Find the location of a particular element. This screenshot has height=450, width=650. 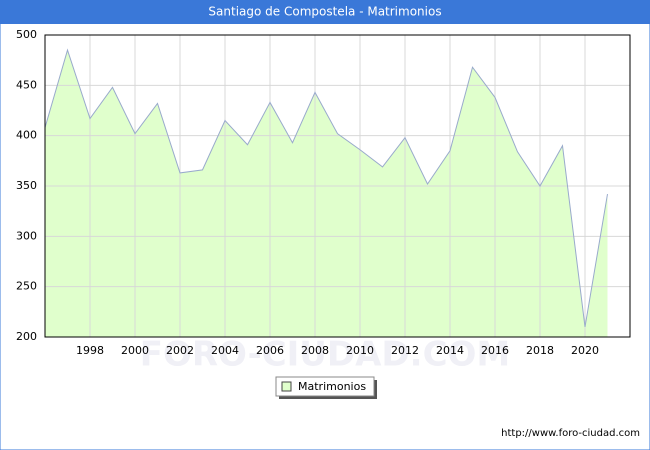

legend-box is located at coordinates (325, 386).